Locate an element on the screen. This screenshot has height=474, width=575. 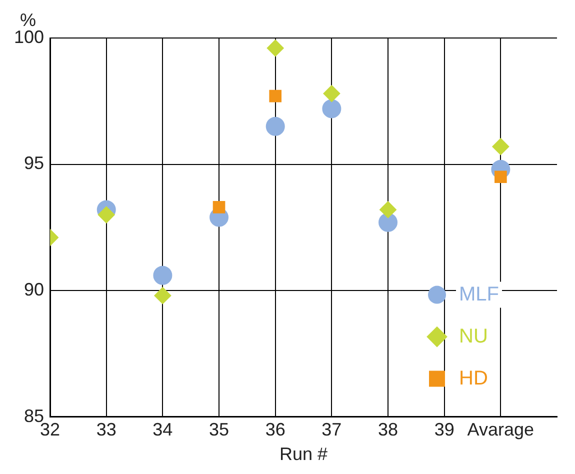
x-tick-label: Avarage is located at coordinates (500, 430).